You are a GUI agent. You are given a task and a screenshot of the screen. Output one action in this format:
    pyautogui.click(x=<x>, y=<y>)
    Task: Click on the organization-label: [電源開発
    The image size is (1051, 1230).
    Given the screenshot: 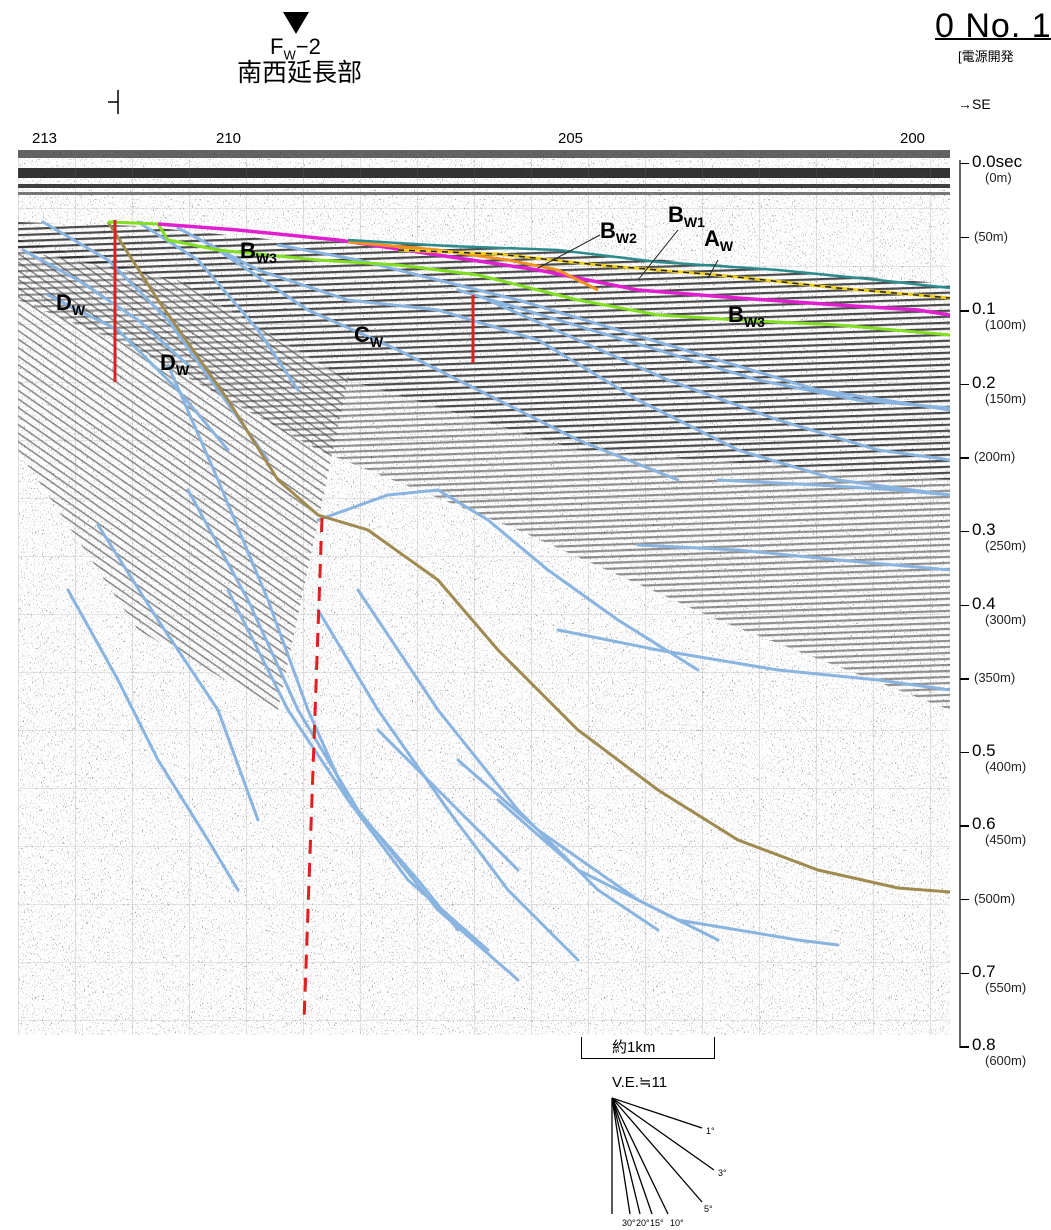 What is the action you would take?
    pyautogui.click(x=986, y=56)
    